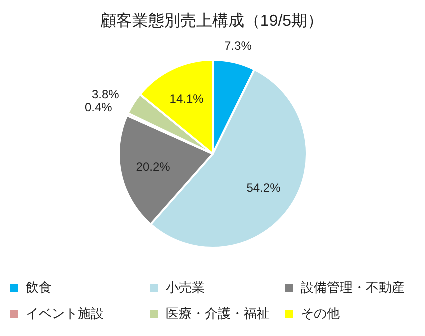 This screenshot has height=336, width=425. What do you see at coordinates (218, 313) in the screenshot?
I see `legend-label: 医療・介護・福祉` at bounding box center [218, 313].